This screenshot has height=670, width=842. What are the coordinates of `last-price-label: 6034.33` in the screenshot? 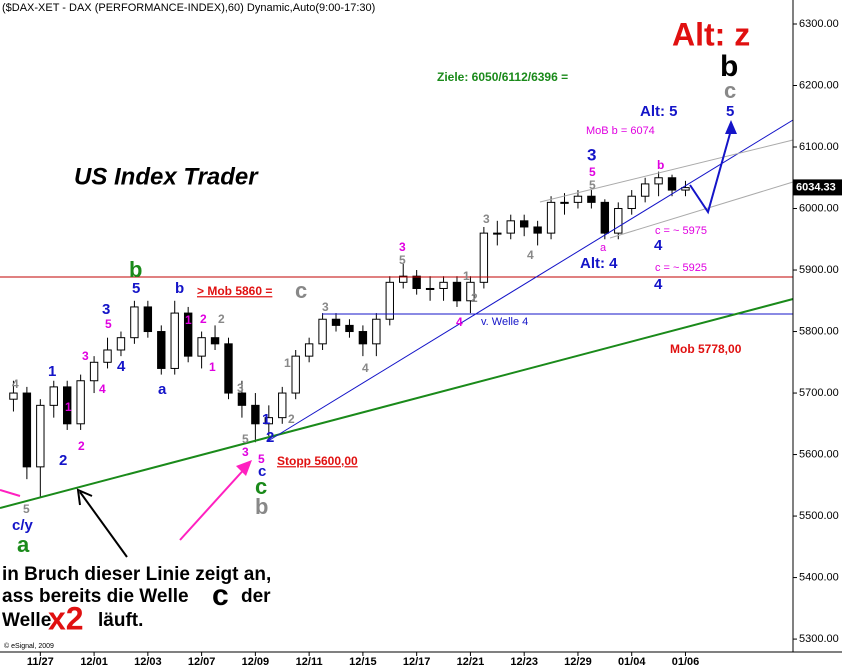 It's located at (816, 187).